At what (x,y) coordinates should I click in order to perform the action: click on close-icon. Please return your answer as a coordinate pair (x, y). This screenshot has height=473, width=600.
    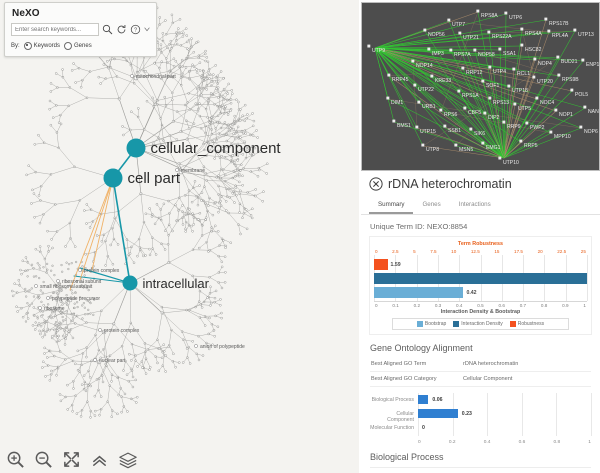
    Looking at the image, I should click on (376, 184).